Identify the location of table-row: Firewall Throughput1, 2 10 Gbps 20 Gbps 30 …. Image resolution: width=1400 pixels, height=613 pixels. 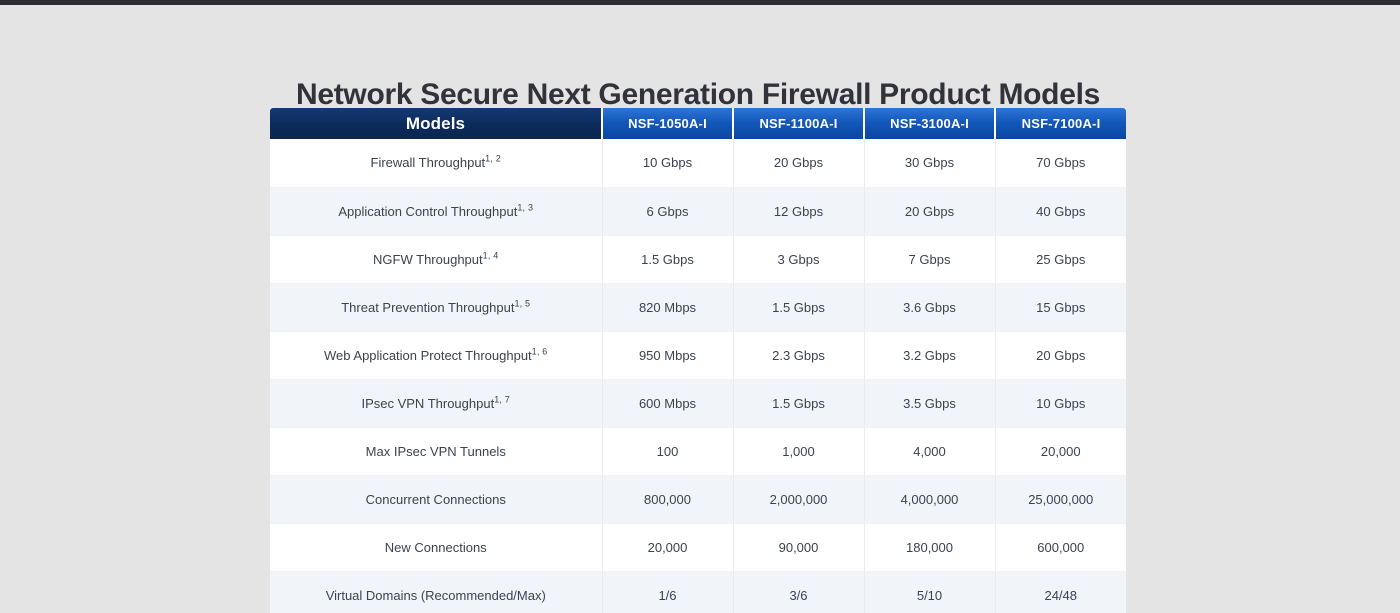
(698, 163).